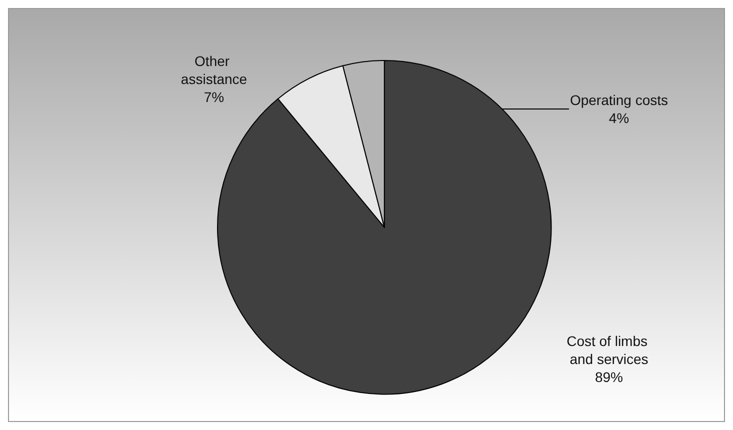 Image resolution: width=733 pixels, height=430 pixels. What do you see at coordinates (214, 70) in the screenshot?
I see `slice-label: Other assistance` at bounding box center [214, 70].